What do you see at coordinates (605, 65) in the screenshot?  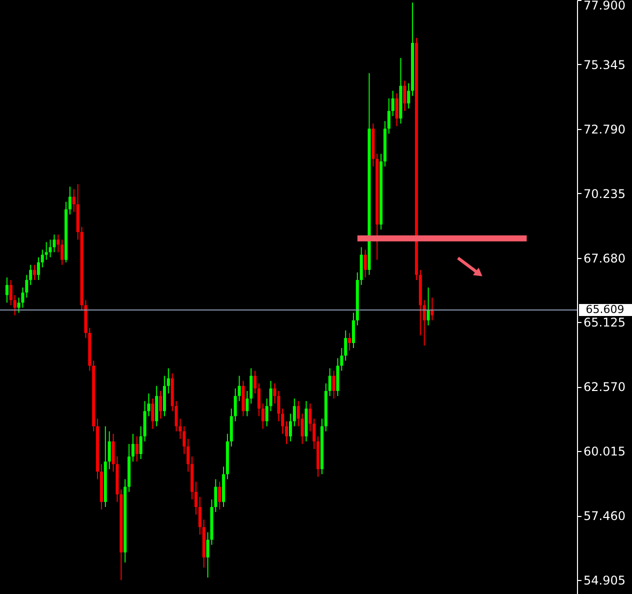 I see `y-tick-label: 75.345` at bounding box center [605, 65].